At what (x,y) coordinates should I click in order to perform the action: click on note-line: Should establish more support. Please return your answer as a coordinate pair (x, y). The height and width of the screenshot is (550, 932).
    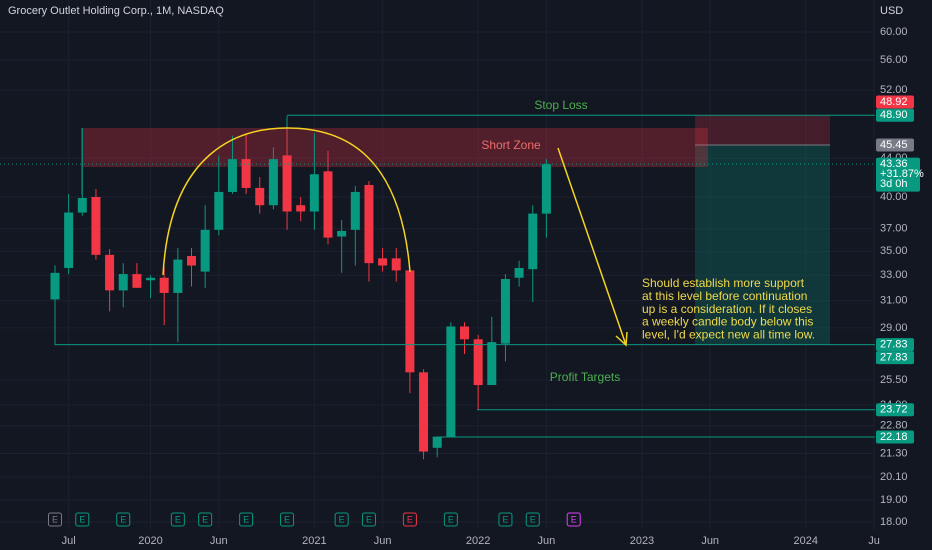
    Looking at the image, I should click on (723, 283).